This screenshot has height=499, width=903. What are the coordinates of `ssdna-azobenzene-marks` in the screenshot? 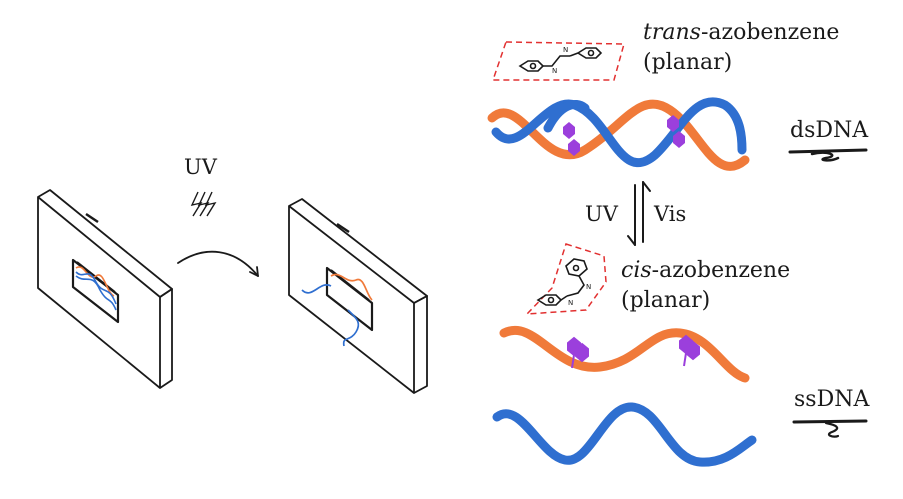 It's located at (633, 351).